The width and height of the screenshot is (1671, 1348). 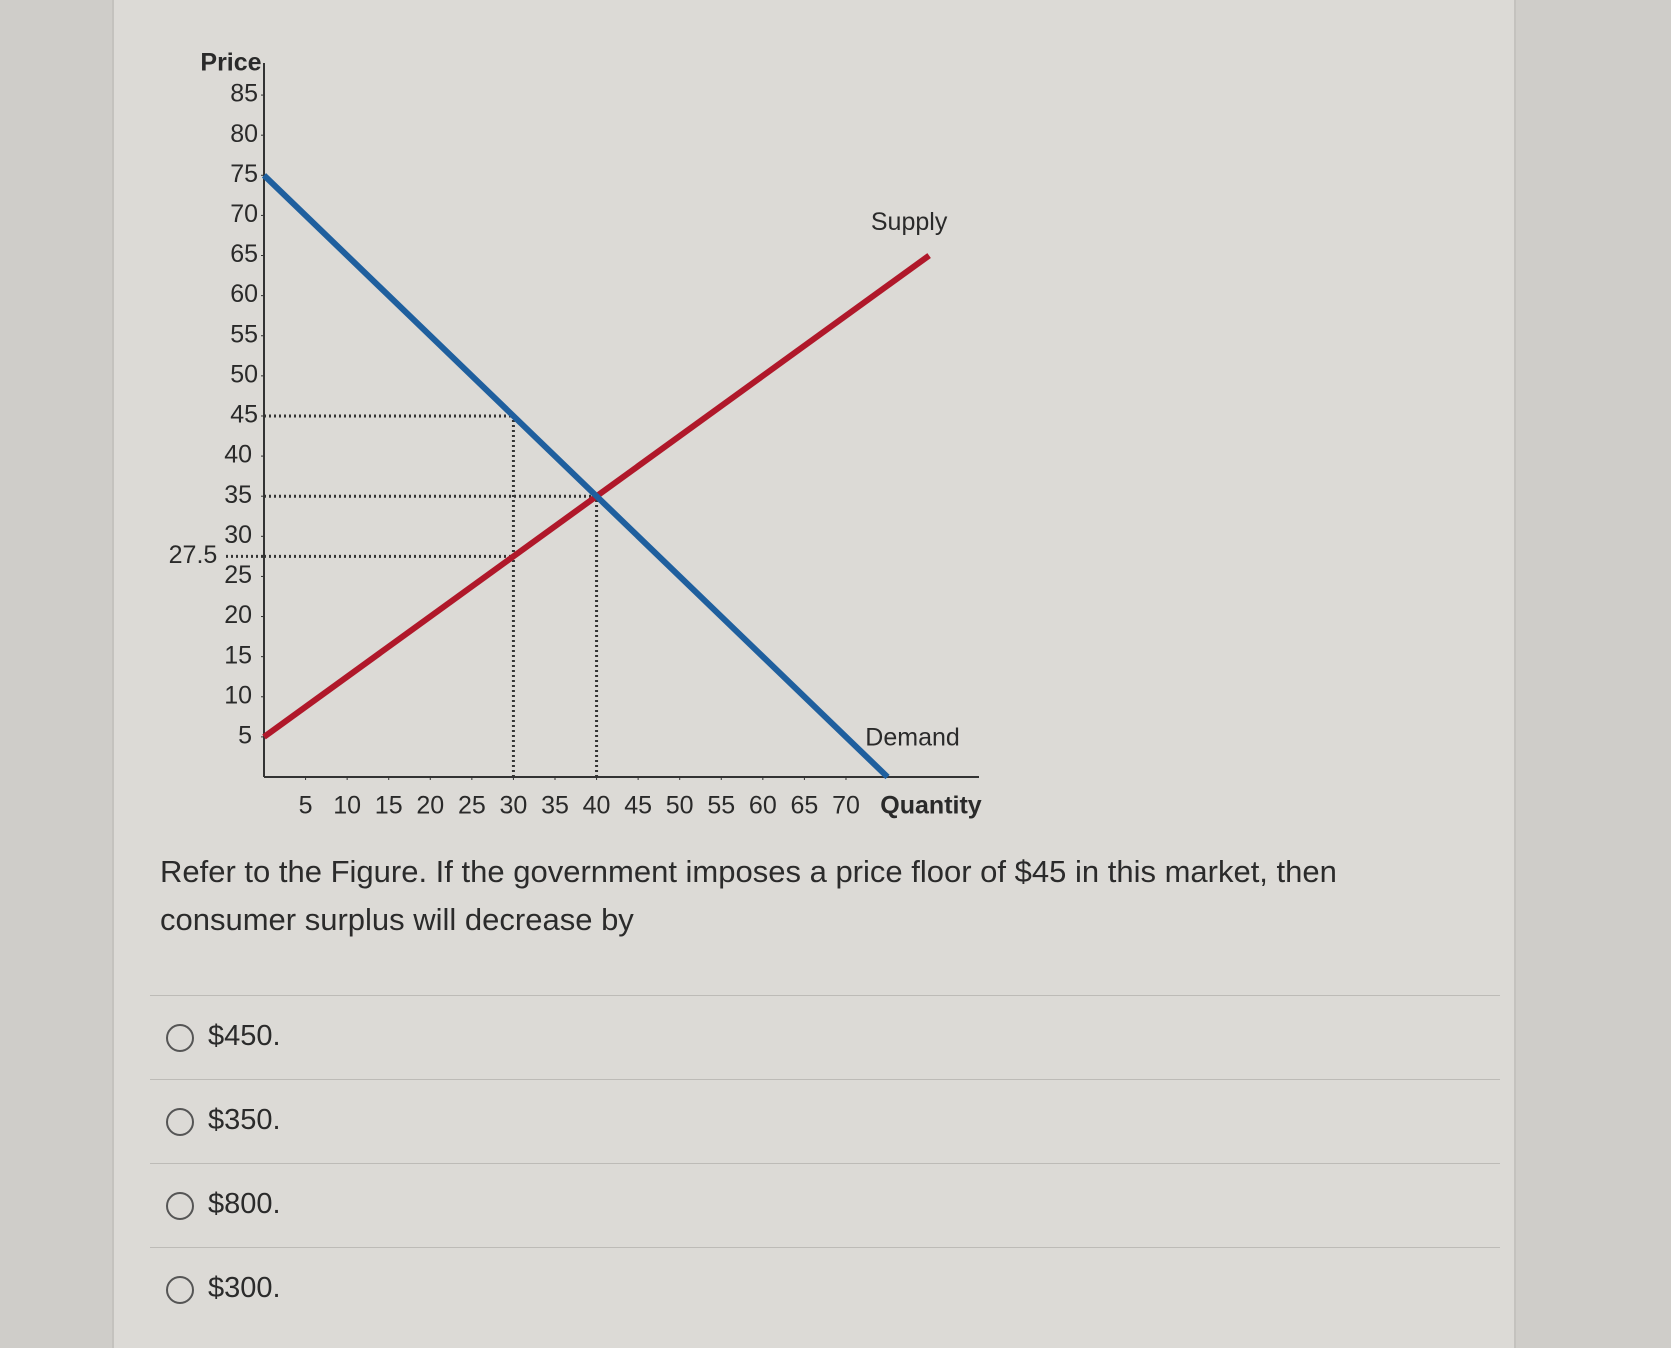 I want to click on y-tick-label: 60, so click(x=244, y=294).